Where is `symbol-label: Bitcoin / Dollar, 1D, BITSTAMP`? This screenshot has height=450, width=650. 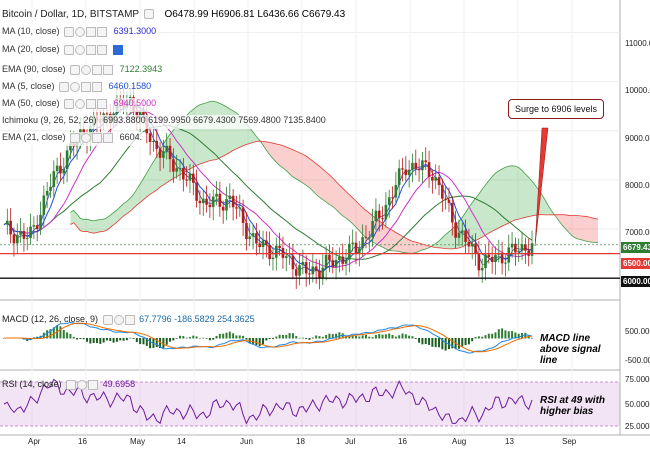
symbol-label: Bitcoin / Dollar, 1D, BITSTAMP is located at coordinates (70, 14).